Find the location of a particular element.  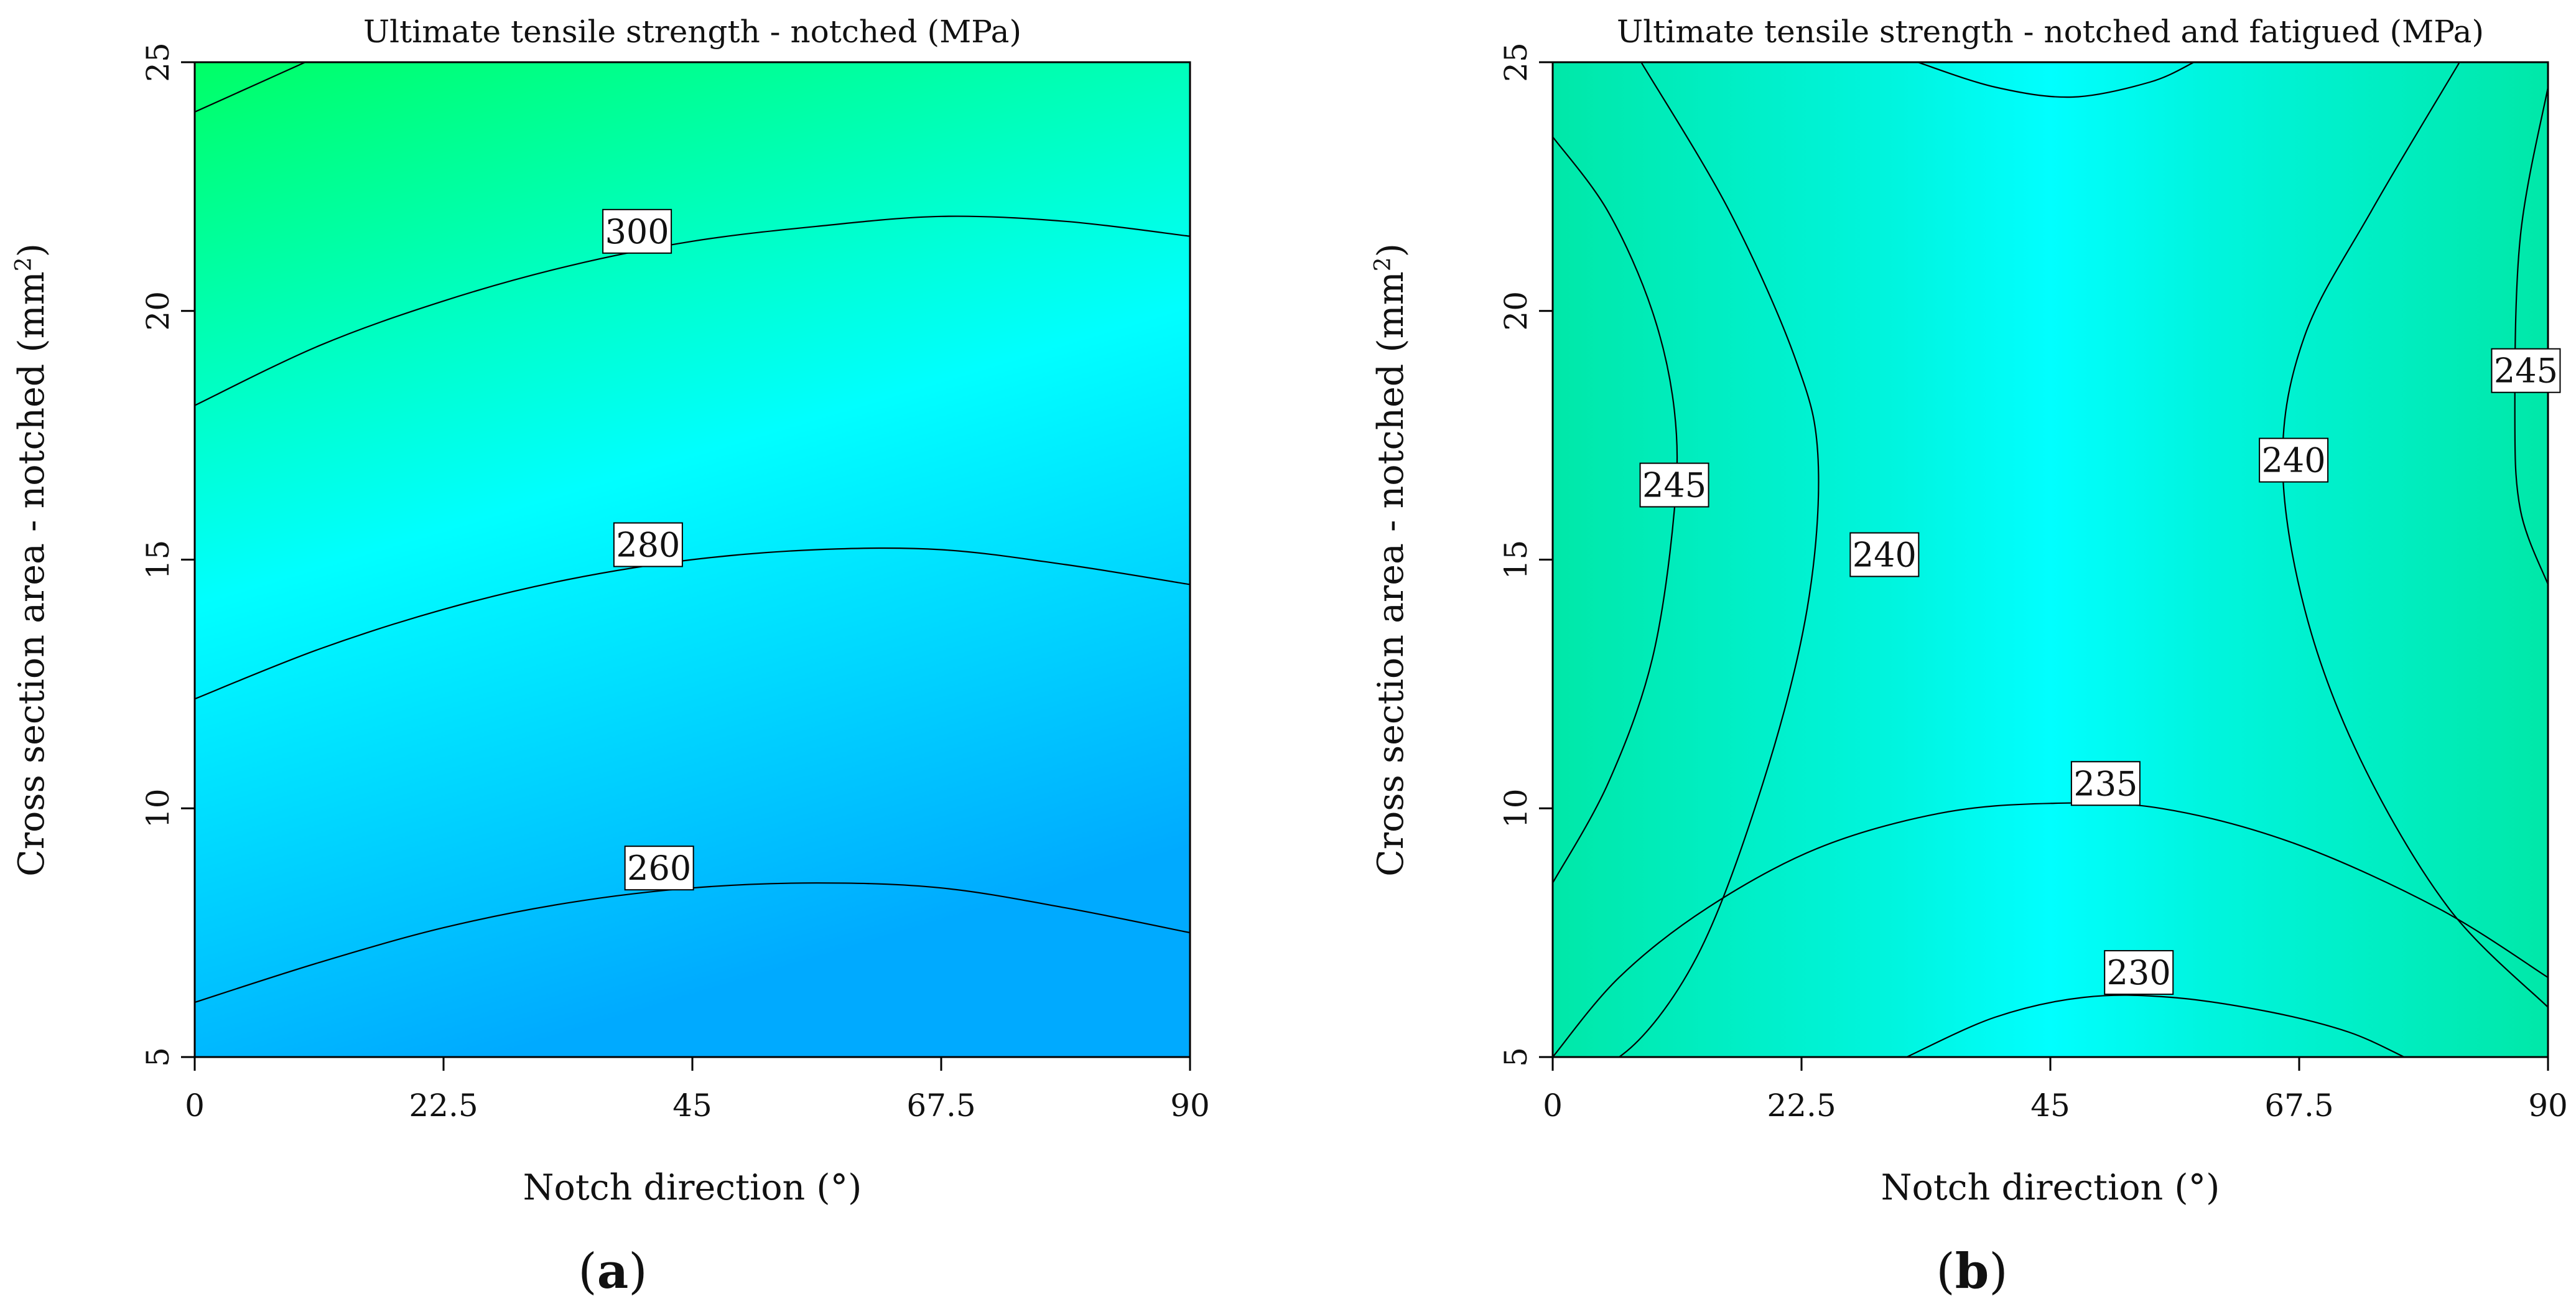

contour-label-235-4: 235 is located at coordinates (2105, 783).